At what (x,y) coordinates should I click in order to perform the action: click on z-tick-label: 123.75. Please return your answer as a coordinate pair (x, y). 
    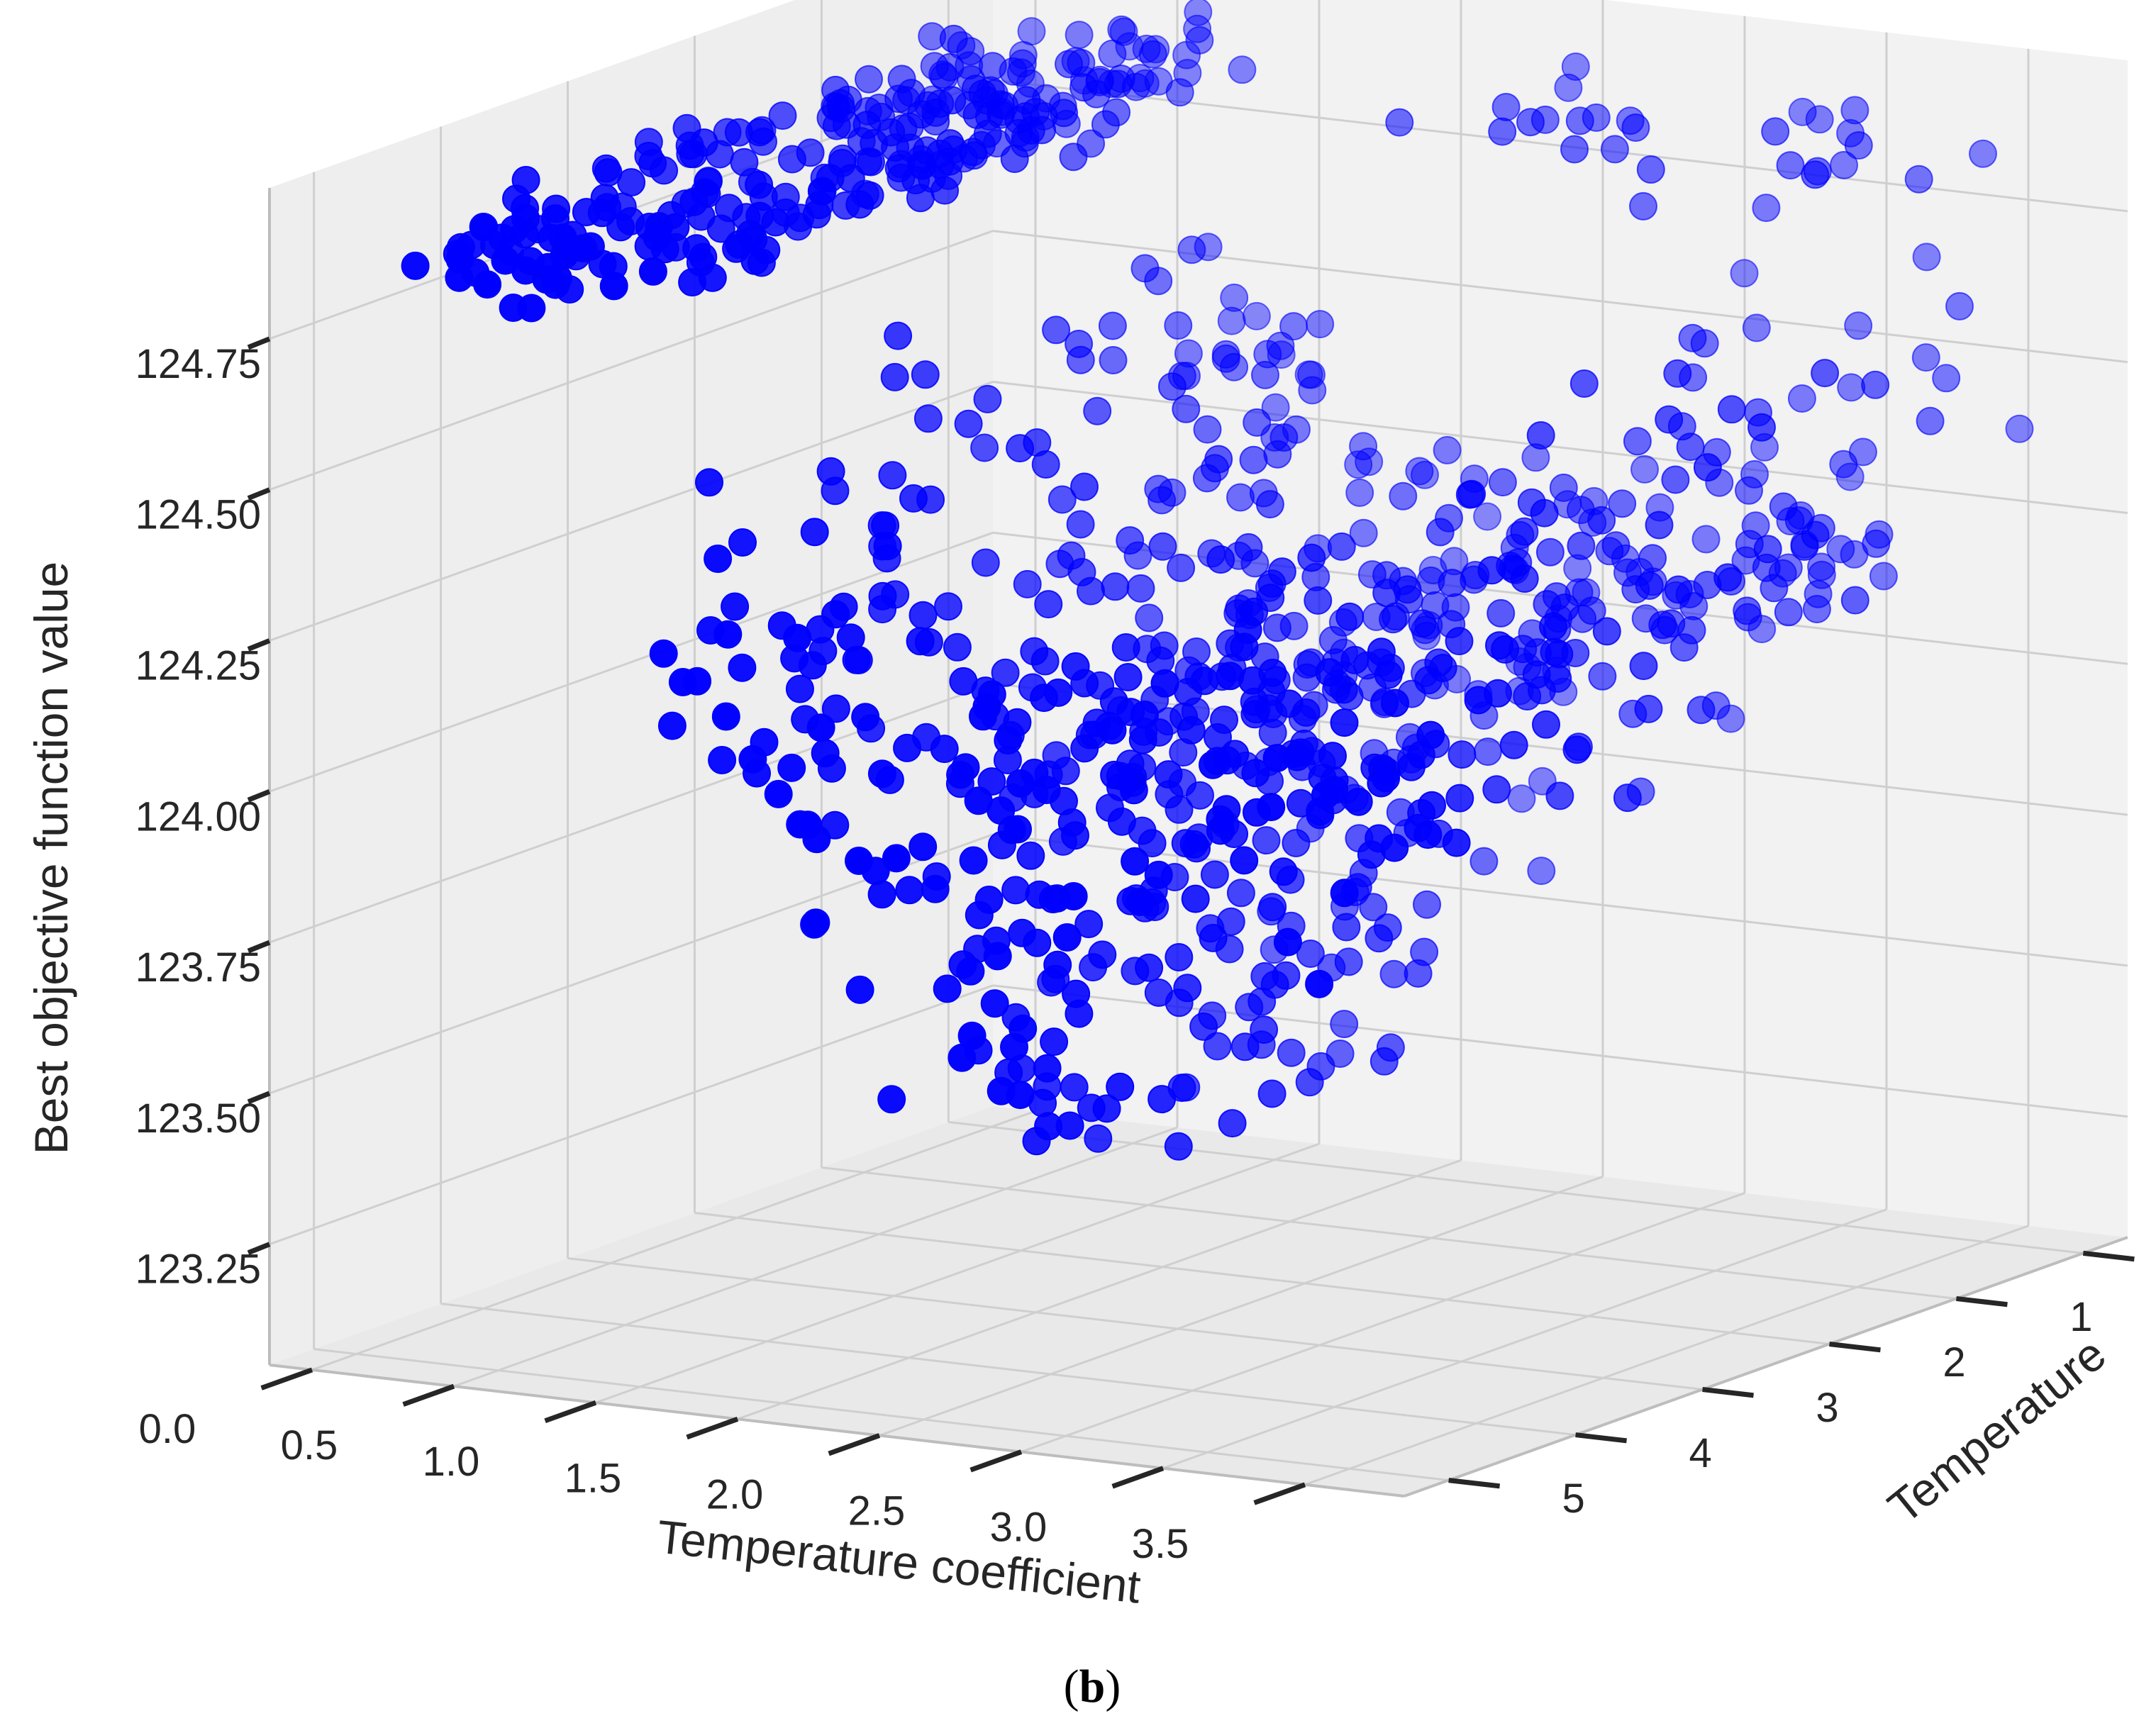
    Looking at the image, I should click on (198, 967).